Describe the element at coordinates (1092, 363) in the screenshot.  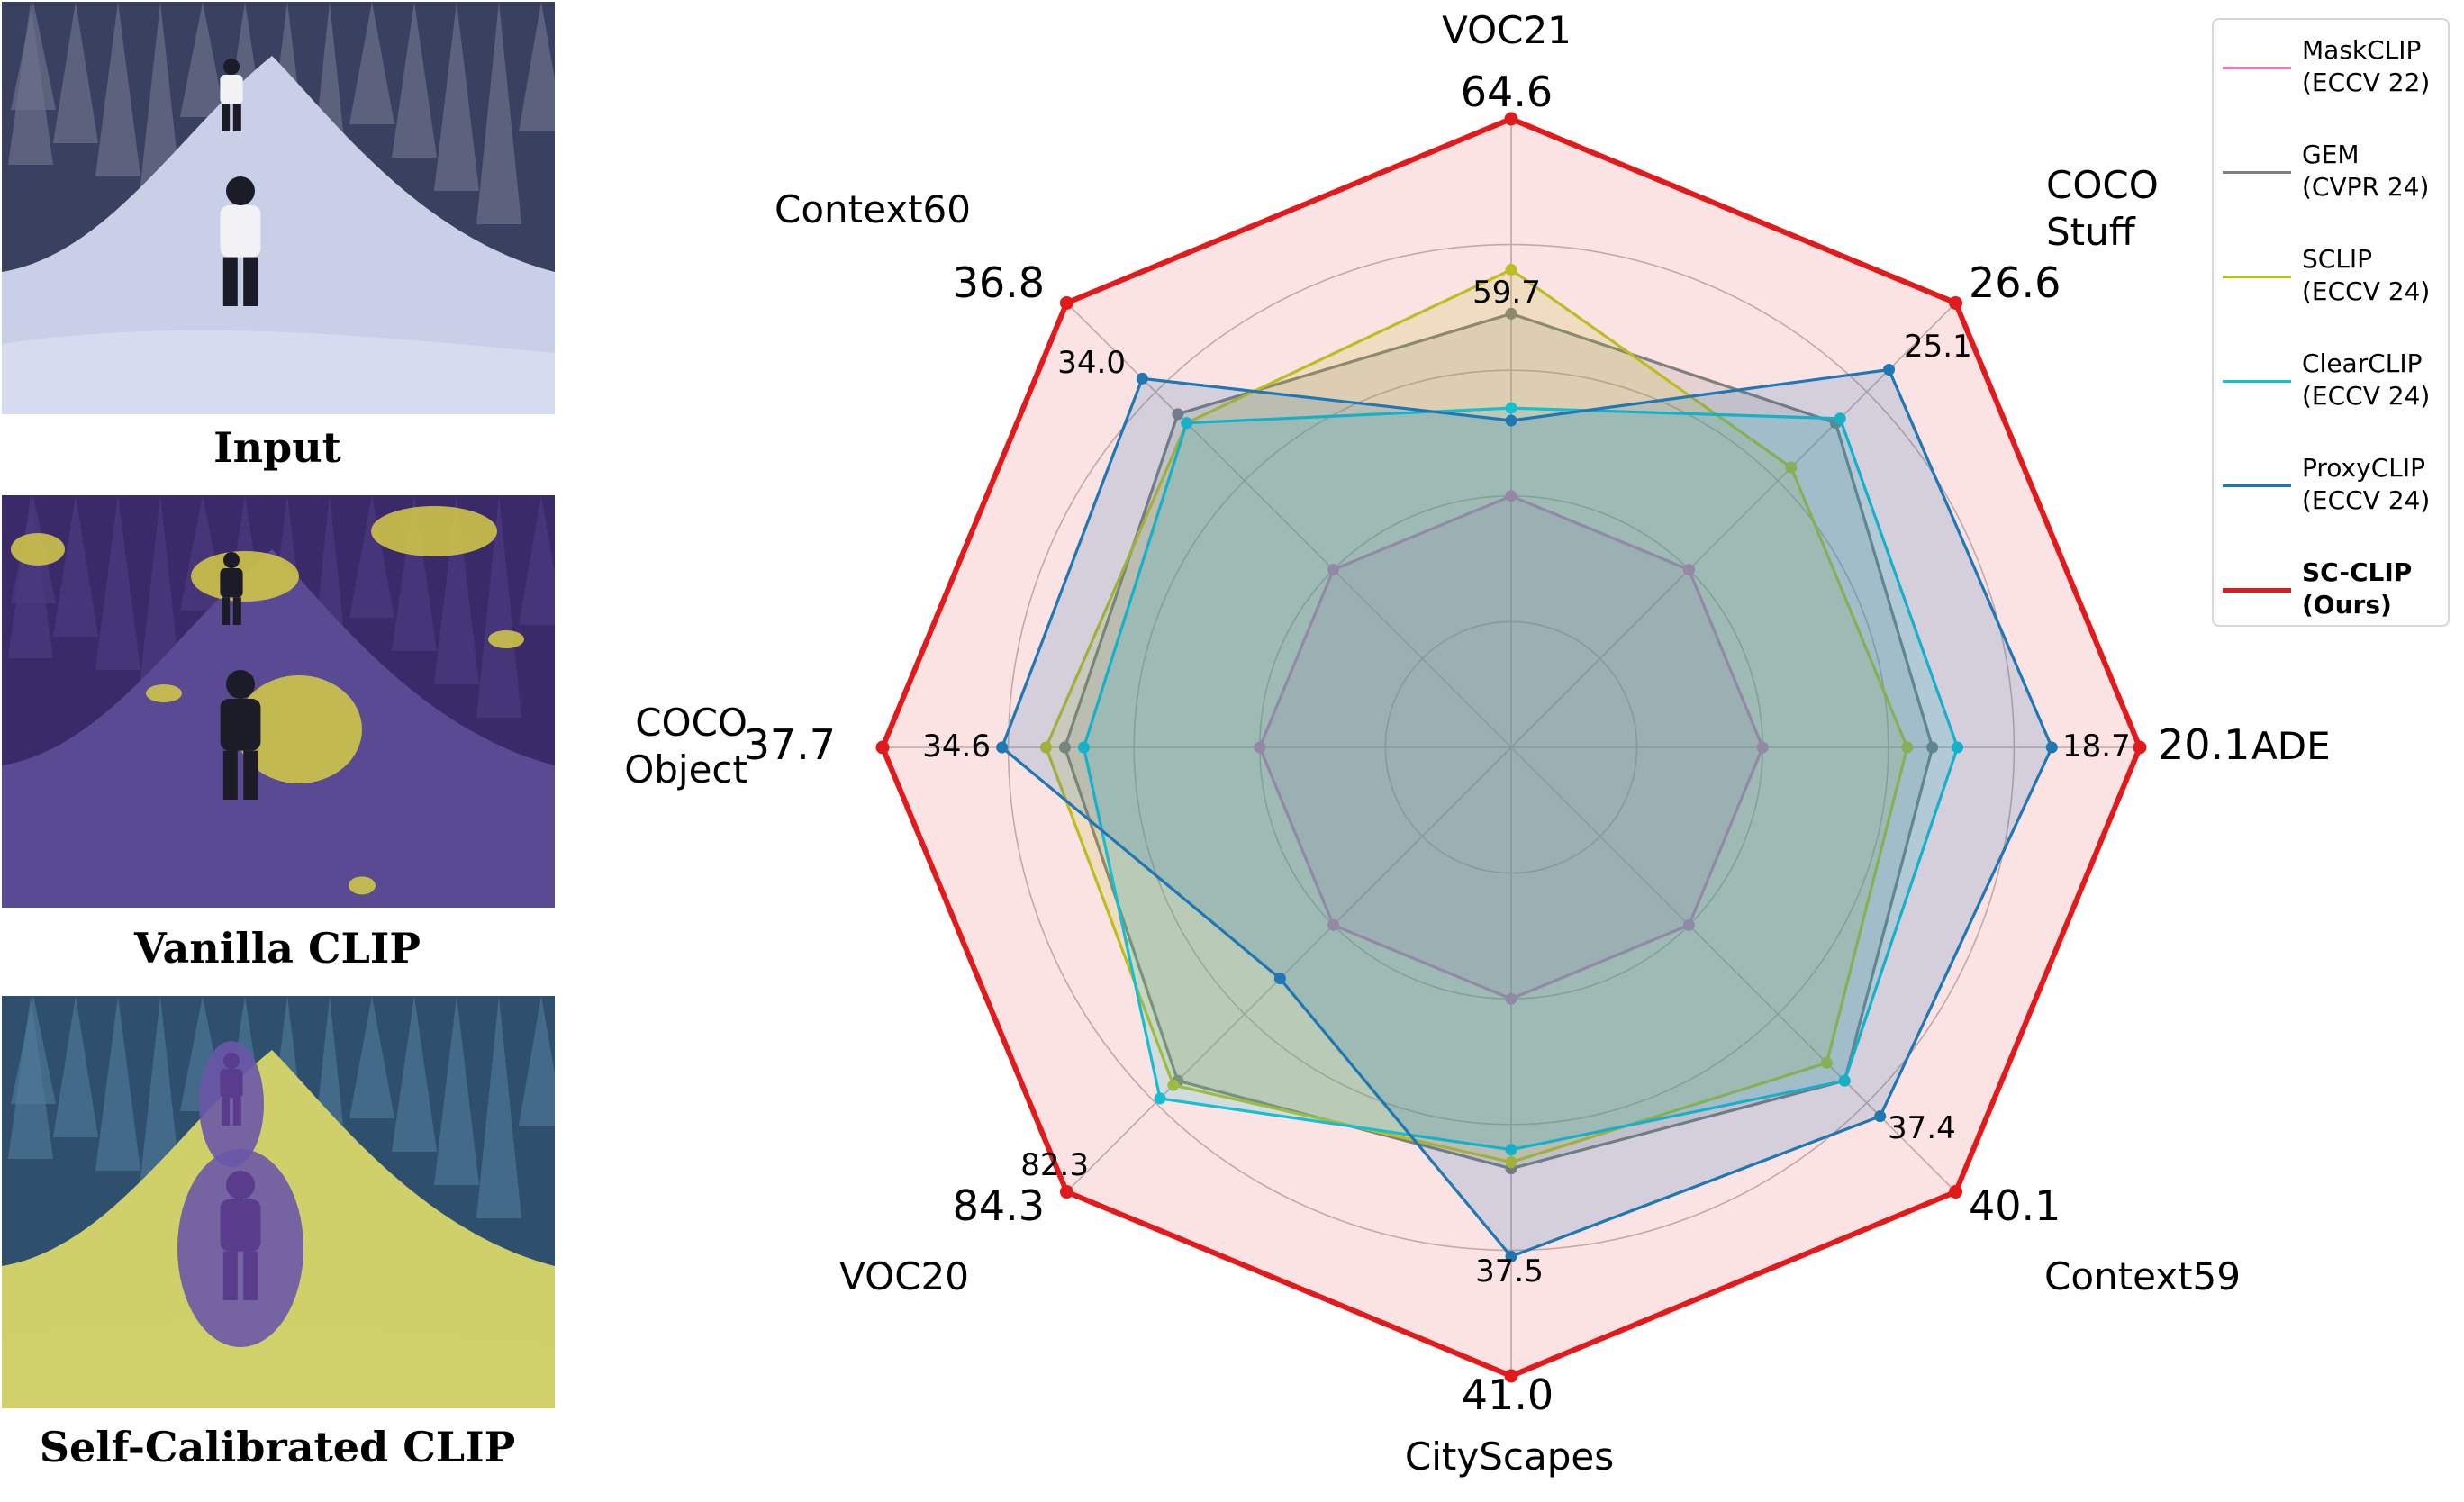
I see `axis-inner-label: 34.0` at that location.